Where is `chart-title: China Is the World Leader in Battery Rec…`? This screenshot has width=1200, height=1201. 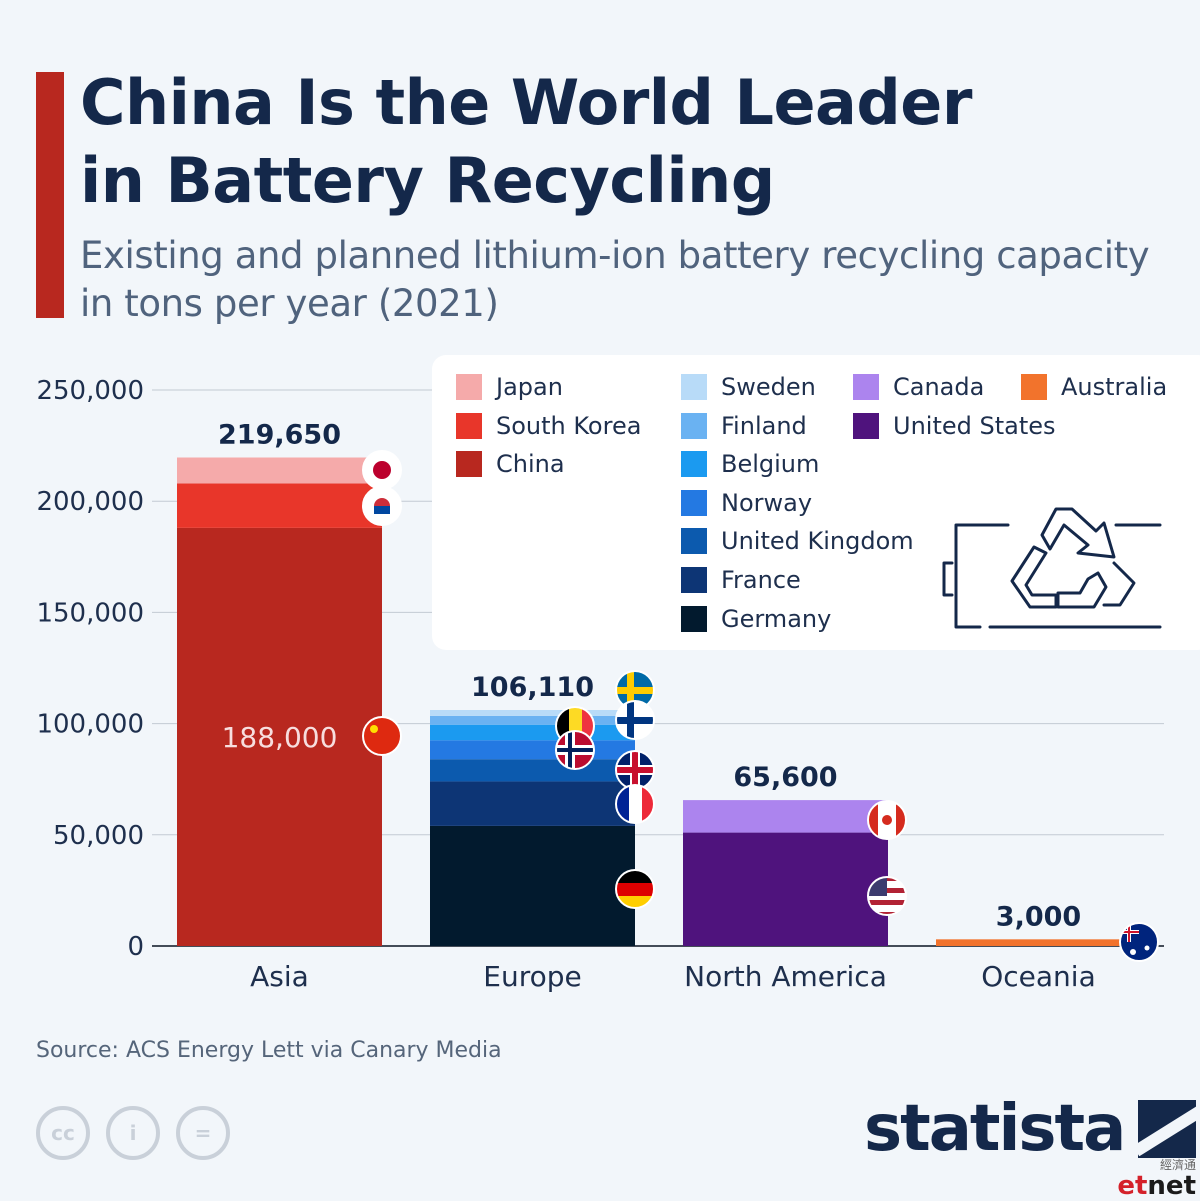
chart-title: China Is the World Leader in Battery Rec… is located at coordinates (620, 142).